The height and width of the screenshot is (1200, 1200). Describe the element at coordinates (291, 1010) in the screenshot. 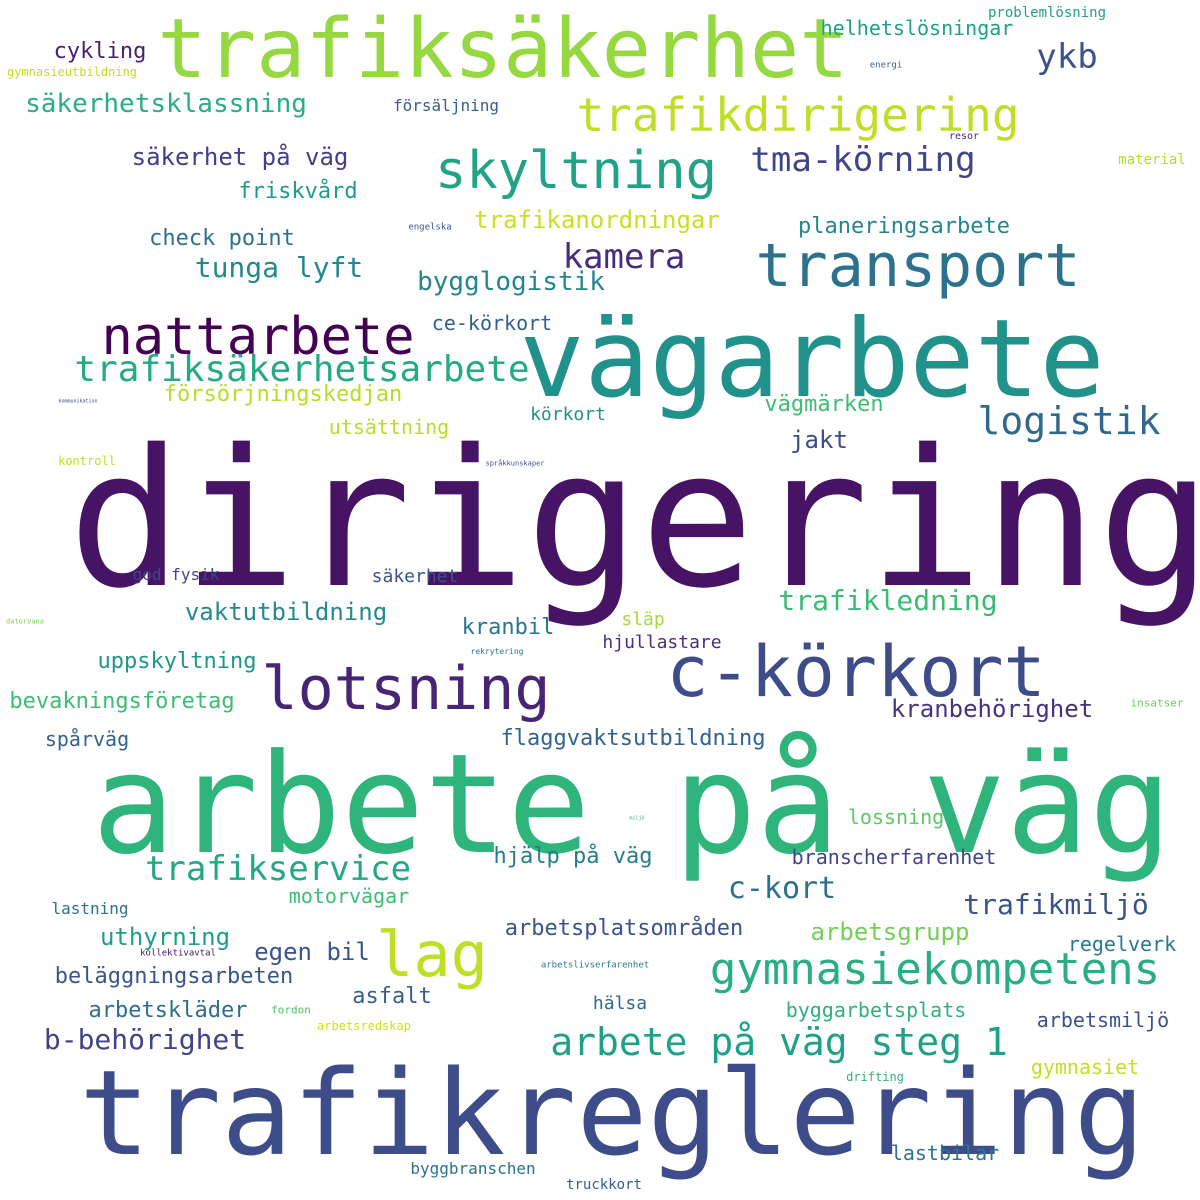

I see `word: fordon` at that location.